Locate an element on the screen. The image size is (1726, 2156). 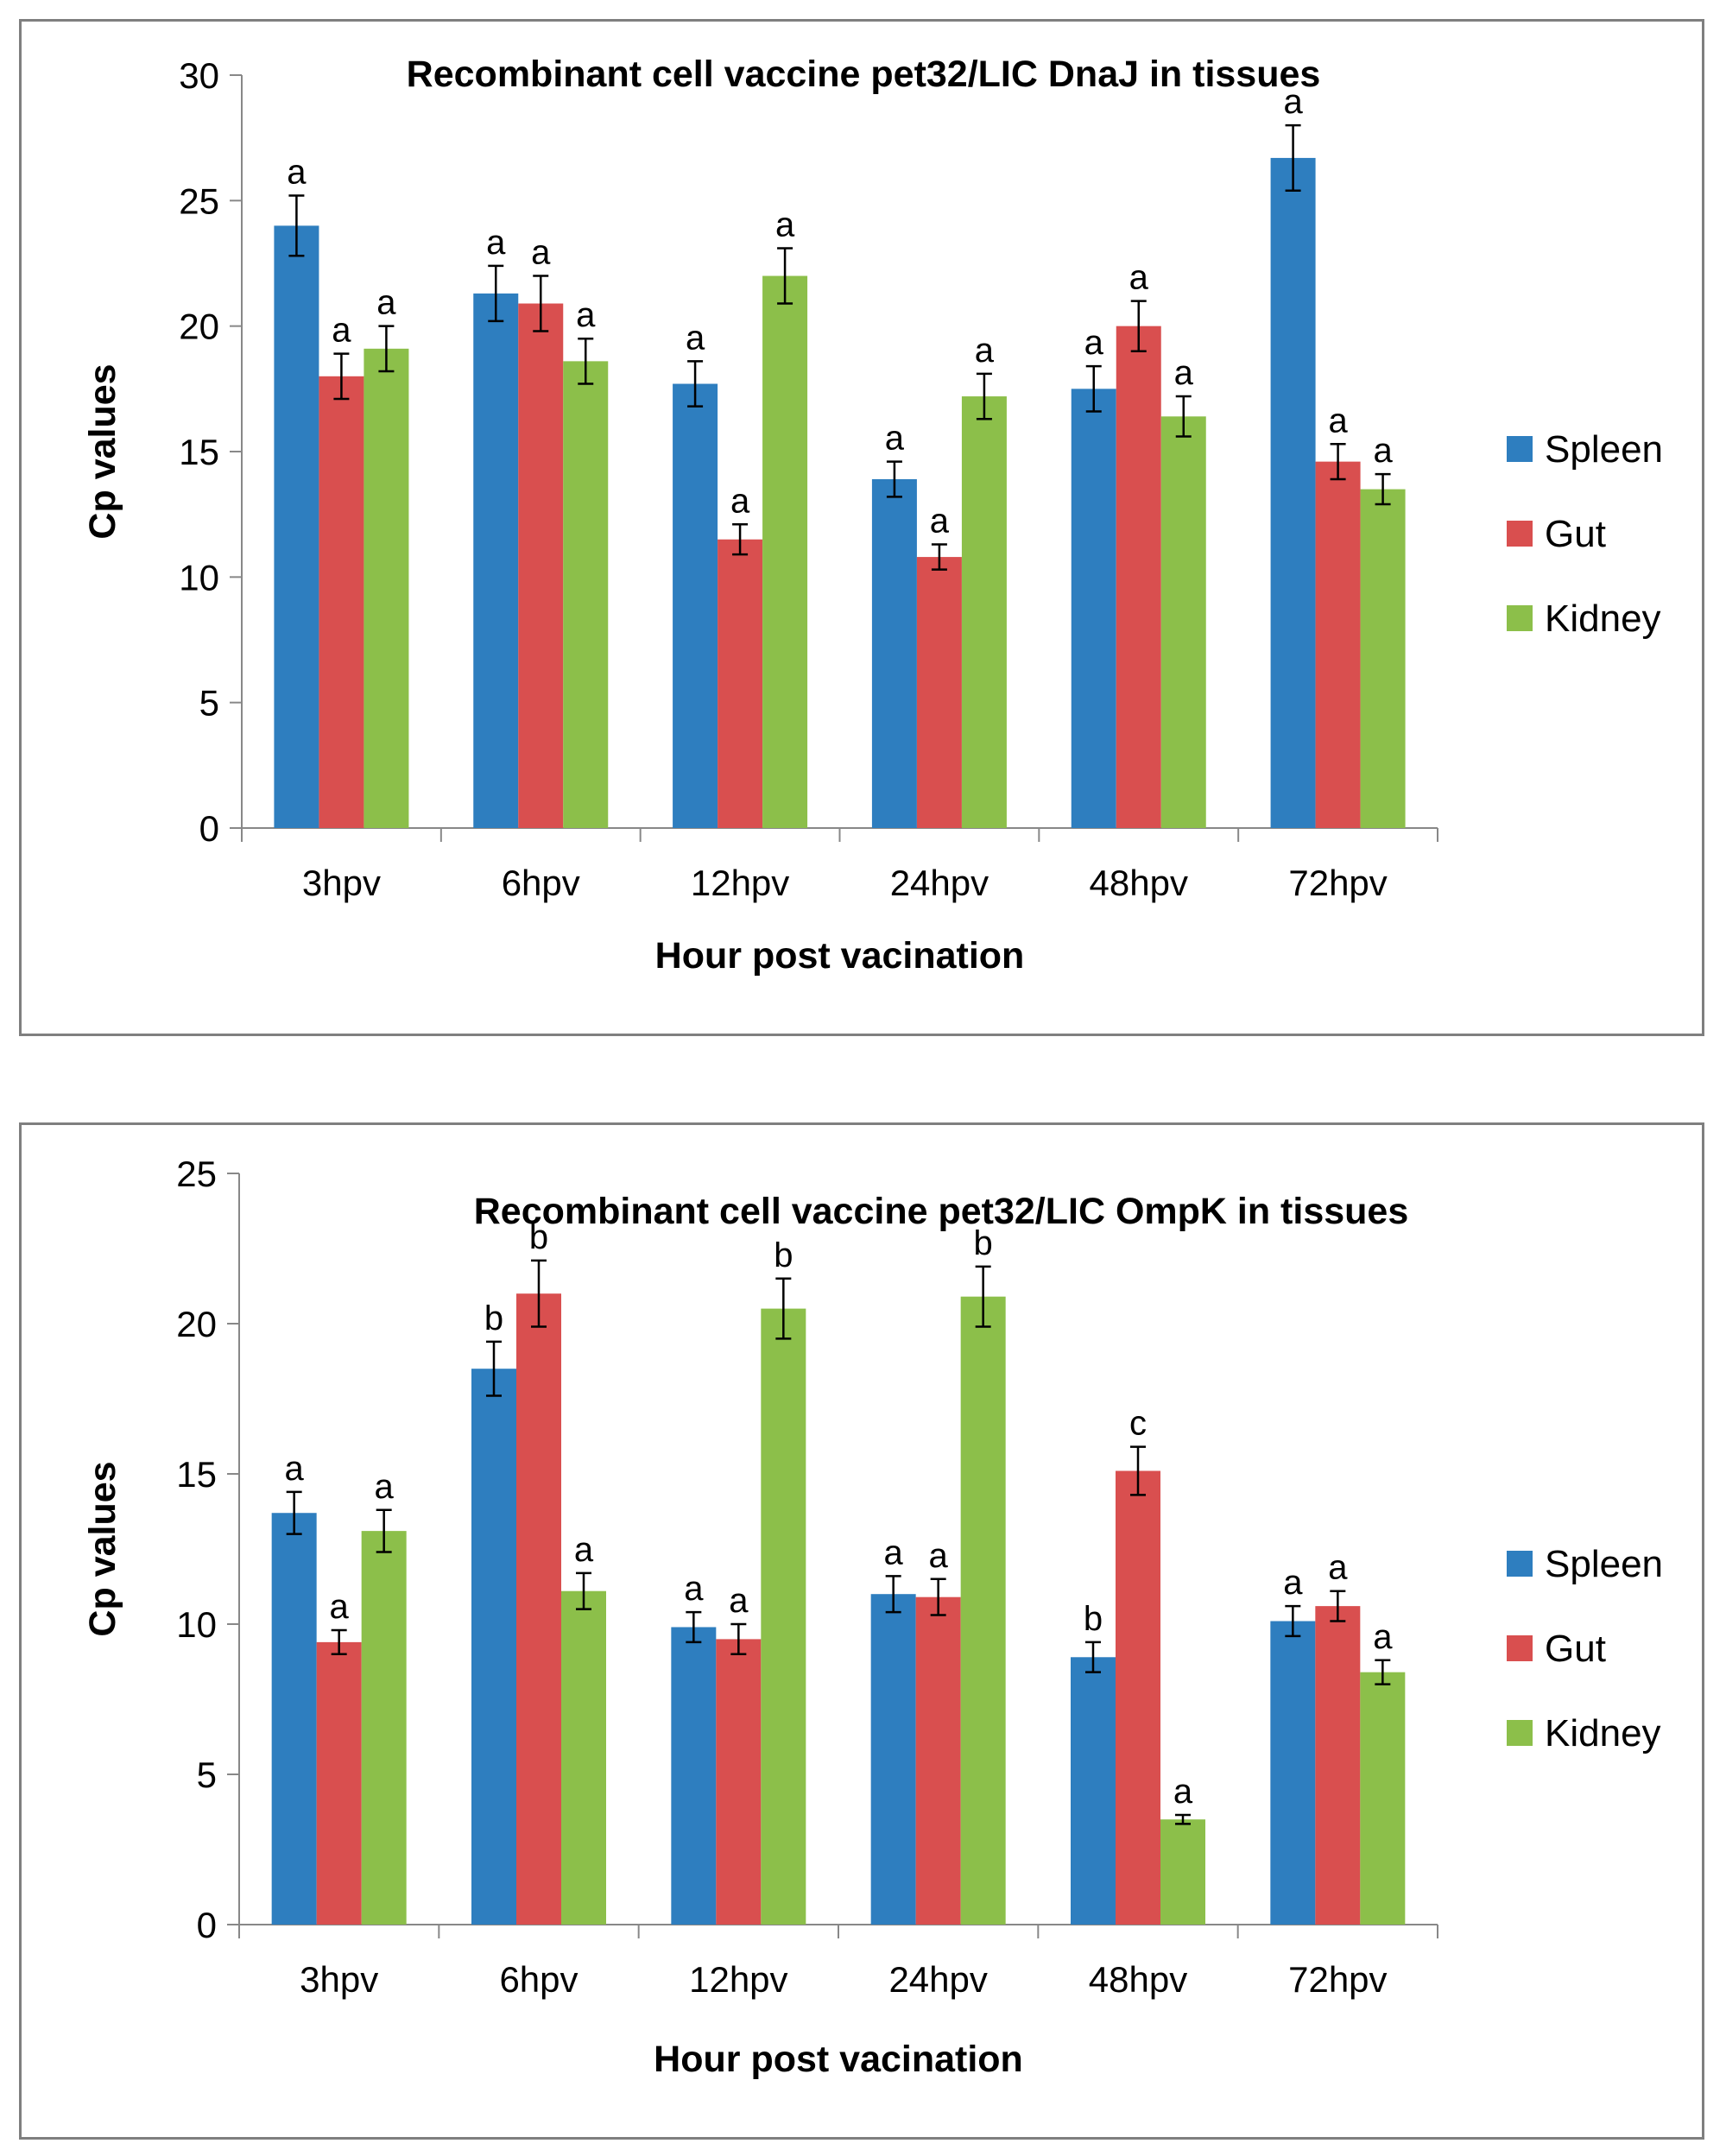
y-tick-label: 30 is located at coordinates (199, 75).